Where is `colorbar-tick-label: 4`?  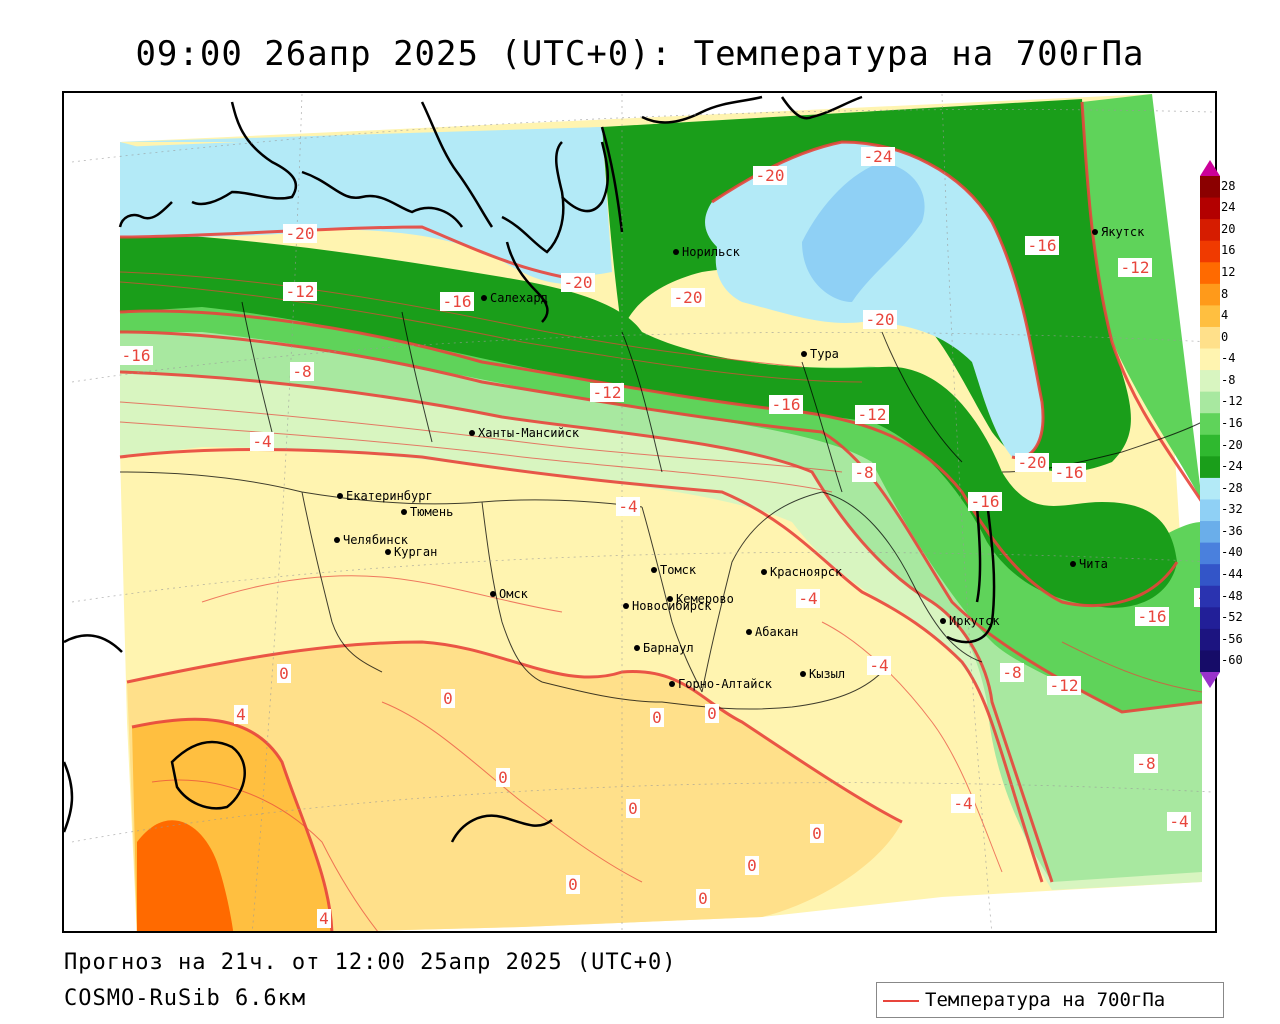 colorbar-tick-label: 4 is located at coordinates (1225, 315).